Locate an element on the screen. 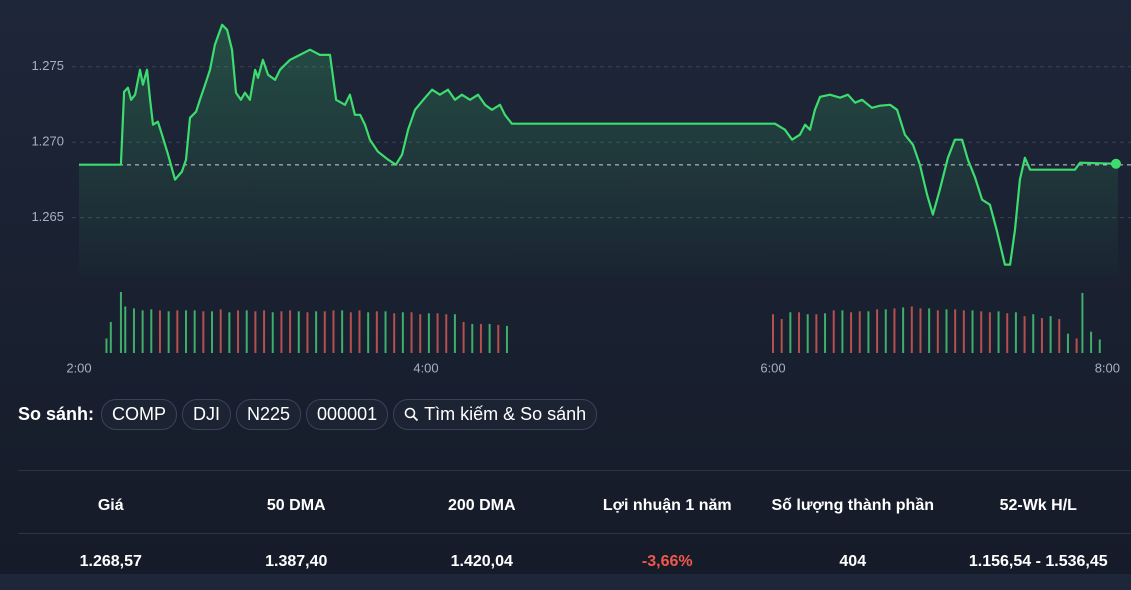  search-label: Tìm kiếm & So sánh is located at coordinates (505, 414).